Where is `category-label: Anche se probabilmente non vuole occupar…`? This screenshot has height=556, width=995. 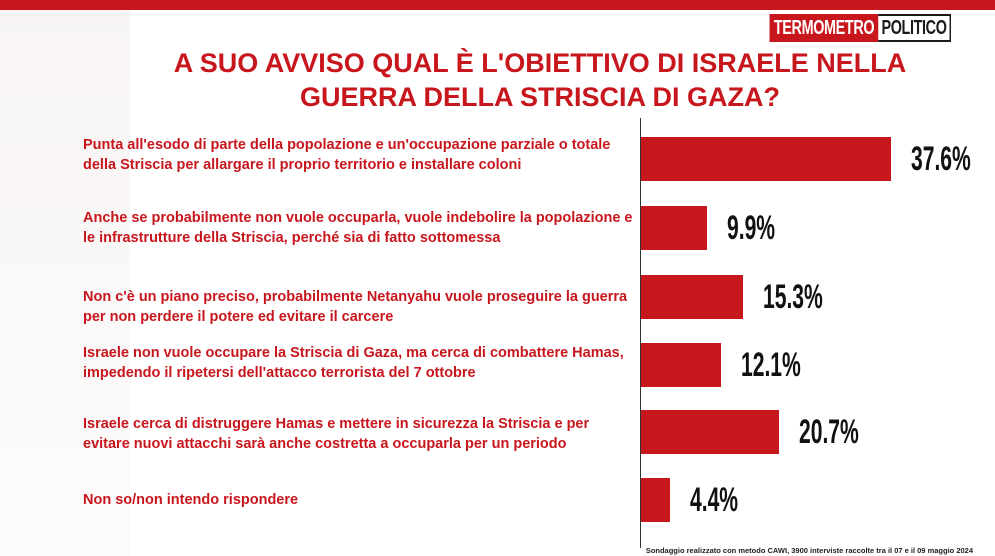
category-label: Anche se probabilmente non vuole occupar… is located at coordinates (358, 228).